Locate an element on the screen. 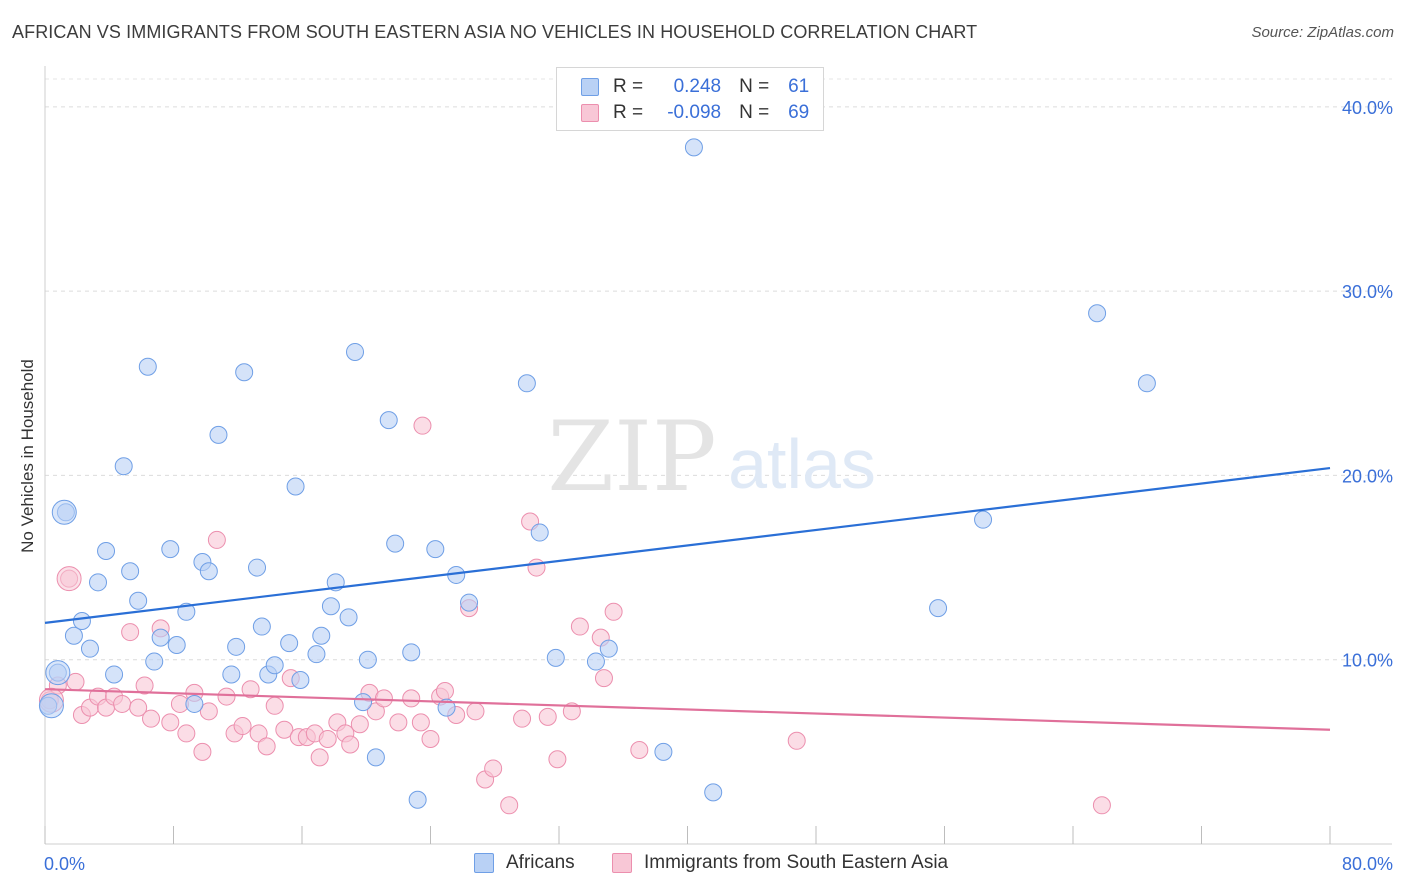 The image size is (1406, 892). legend-label-africans: Africans is located at coordinates (540, 862).